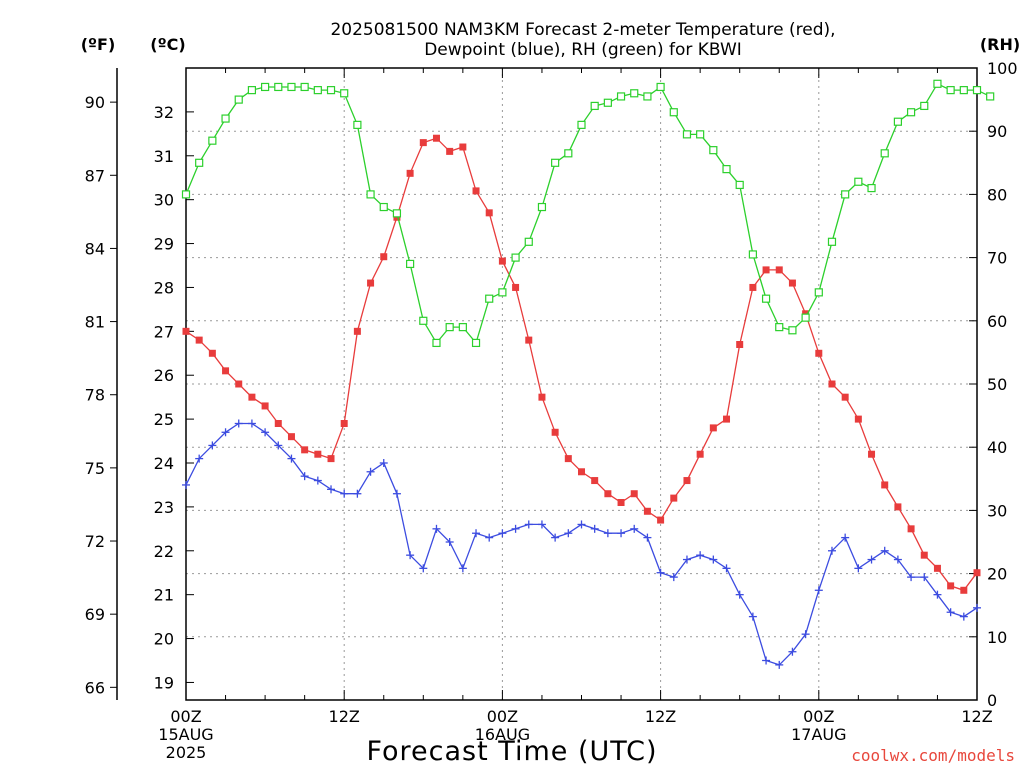 This screenshot has width=1024, height=768. What do you see at coordinates (164, 375) in the screenshot?
I see `celsius-tick-label: 26` at bounding box center [164, 375].